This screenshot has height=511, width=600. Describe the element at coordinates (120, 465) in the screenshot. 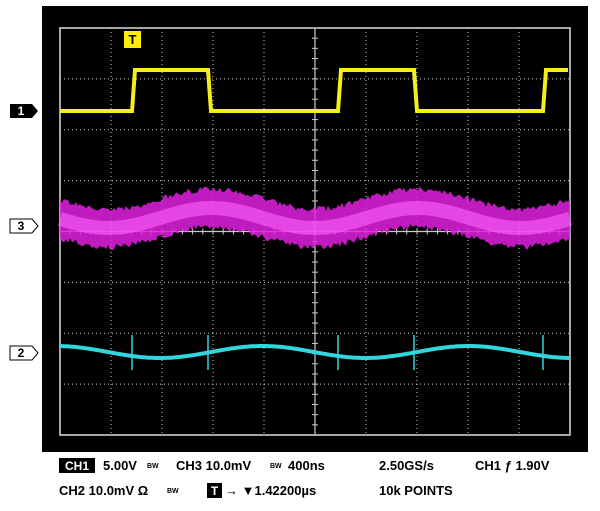

I see `ch1-scale: 5.00V` at that location.